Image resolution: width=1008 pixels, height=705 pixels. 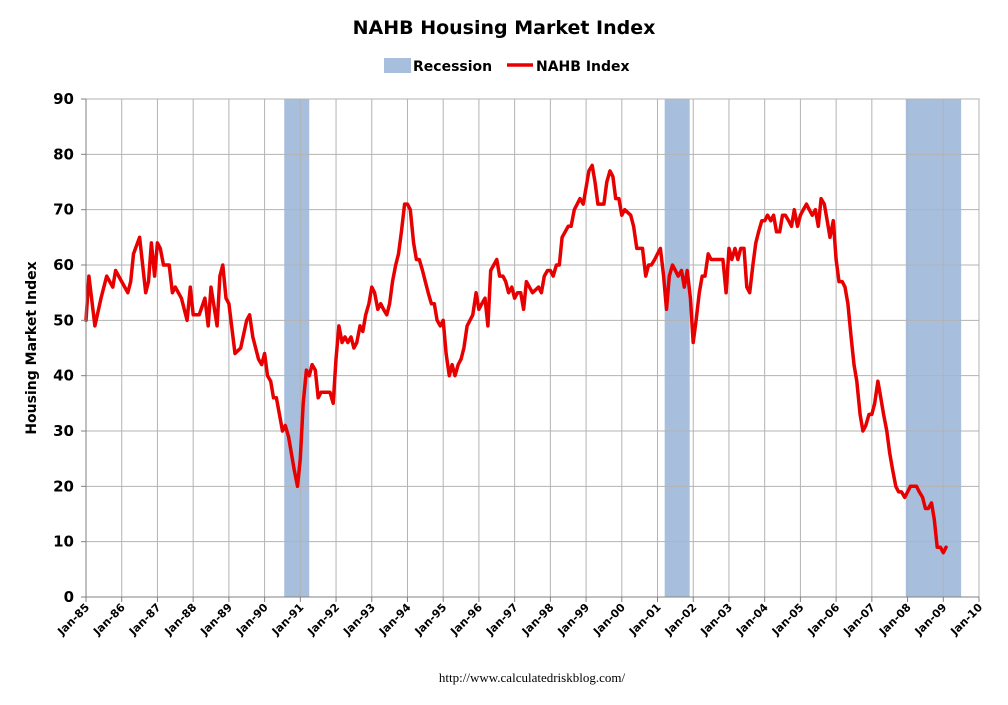 What do you see at coordinates (63, 542) in the screenshot?
I see `y-tick-label-10: 10` at bounding box center [63, 542].